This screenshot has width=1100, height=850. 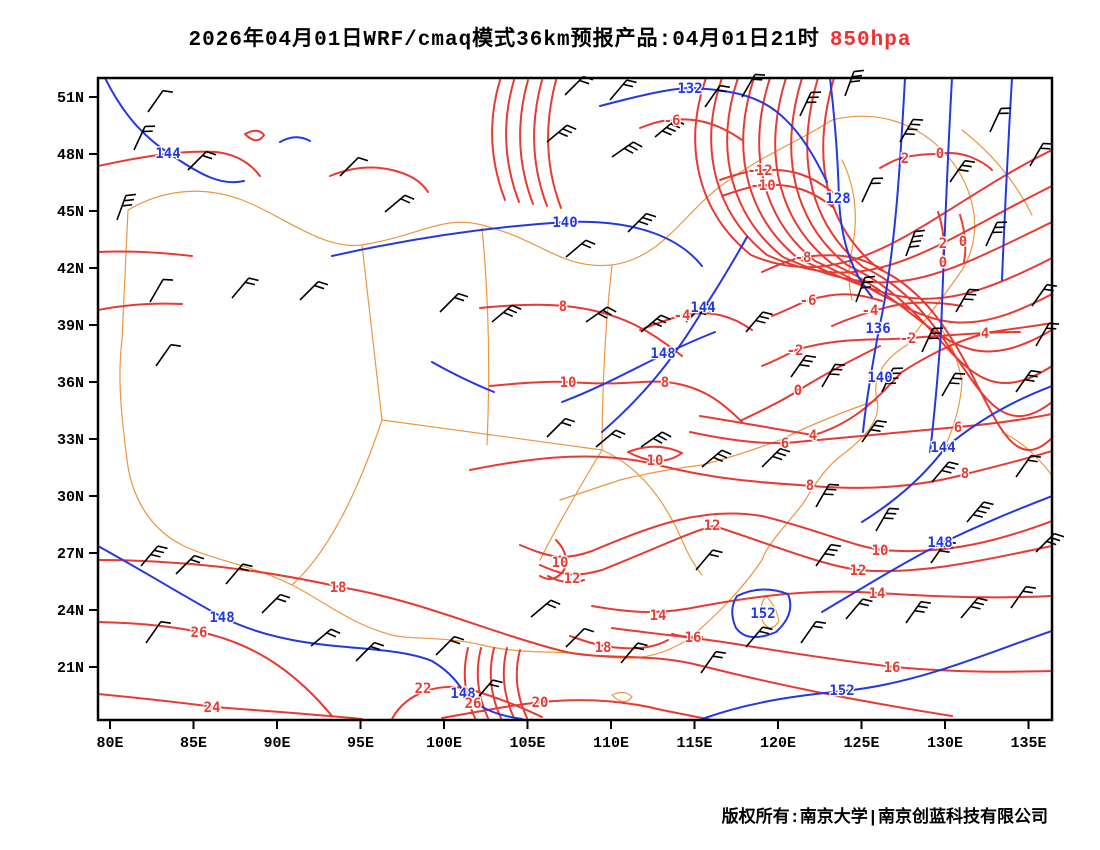 What do you see at coordinates (879, 378) in the screenshot?
I see `height-contour-label: 140` at bounding box center [879, 378].